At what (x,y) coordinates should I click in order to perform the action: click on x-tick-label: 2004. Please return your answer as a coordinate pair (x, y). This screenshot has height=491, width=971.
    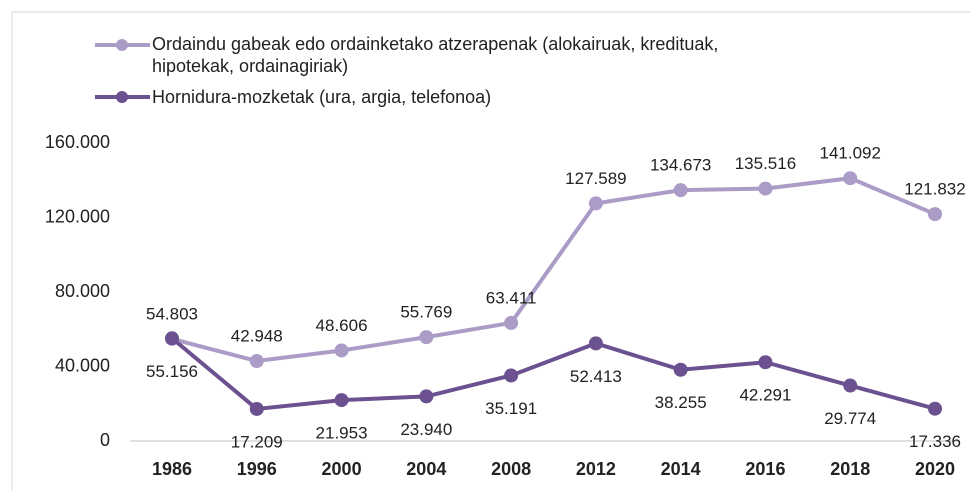
    Looking at the image, I should click on (426, 469).